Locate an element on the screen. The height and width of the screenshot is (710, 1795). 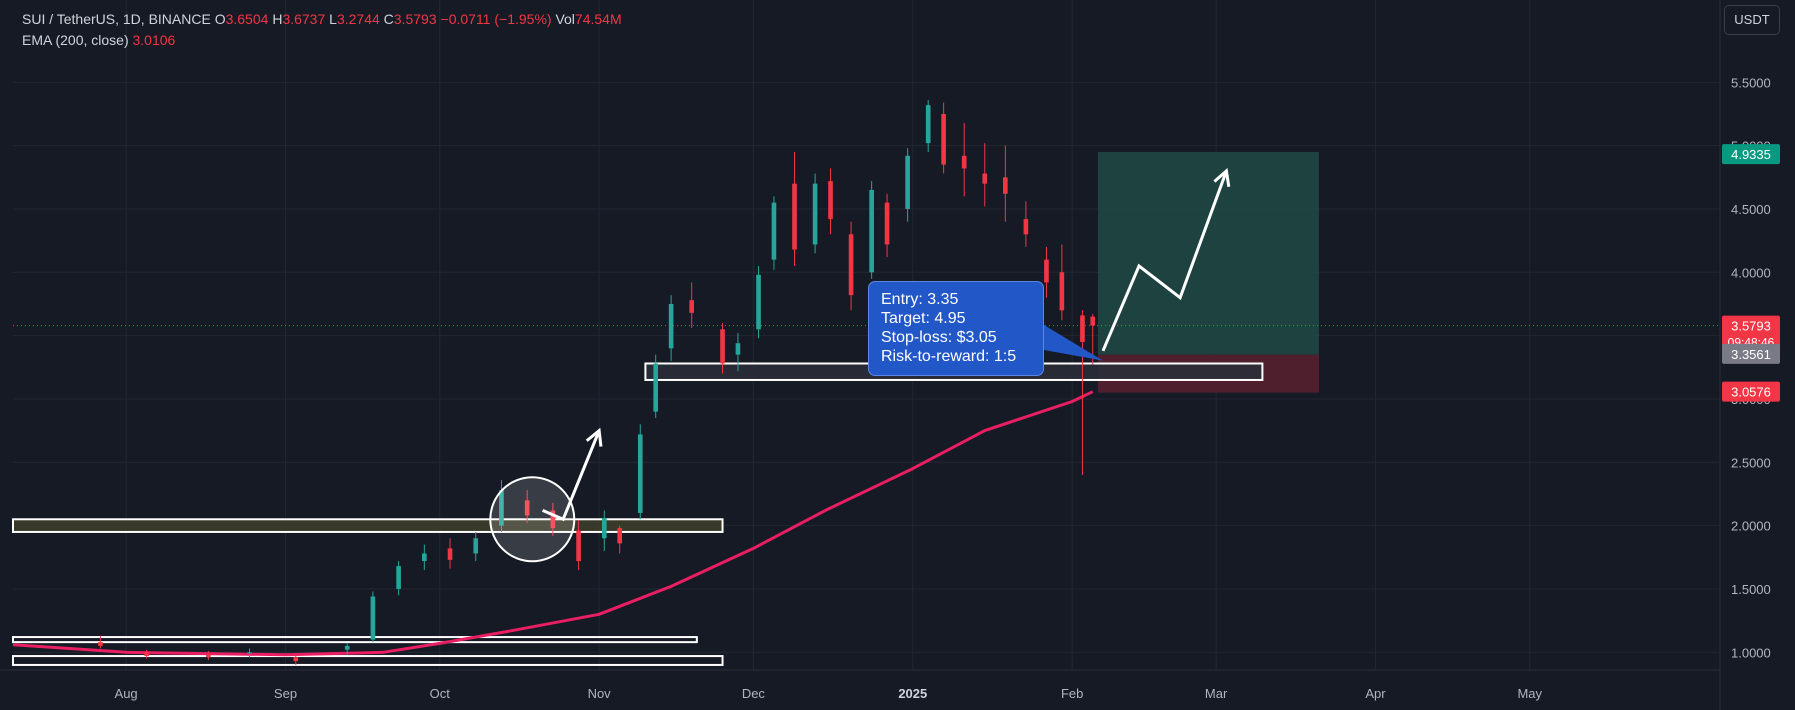
last-price-label: 3.5793 is located at coordinates (1751, 326).